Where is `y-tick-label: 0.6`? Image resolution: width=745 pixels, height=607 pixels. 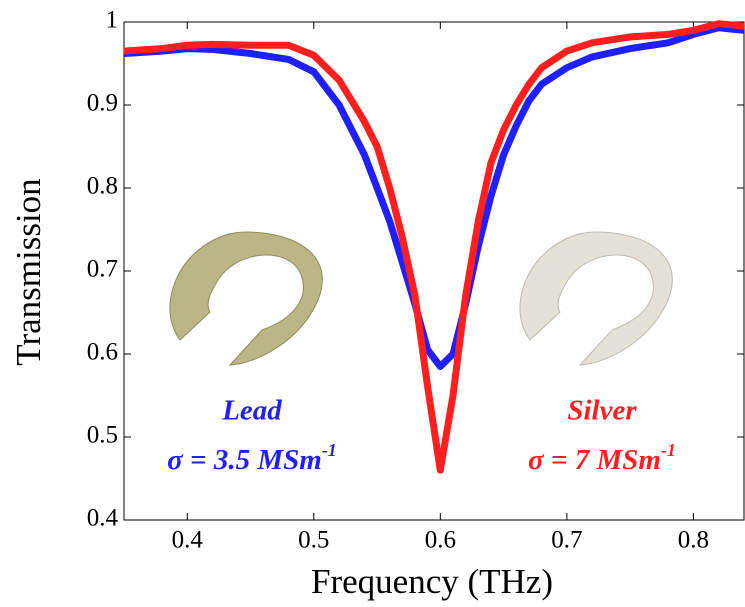
y-tick-label: 0.6 is located at coordinates (102, 352).